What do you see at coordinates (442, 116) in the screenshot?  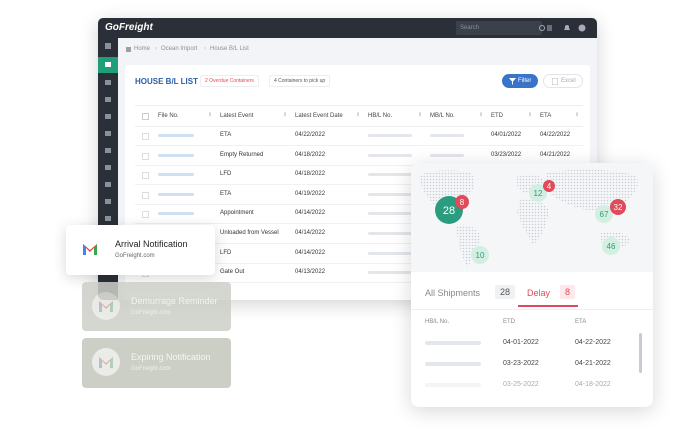 I see `column-header: MB/L No.` at bounding box center [442, 116].